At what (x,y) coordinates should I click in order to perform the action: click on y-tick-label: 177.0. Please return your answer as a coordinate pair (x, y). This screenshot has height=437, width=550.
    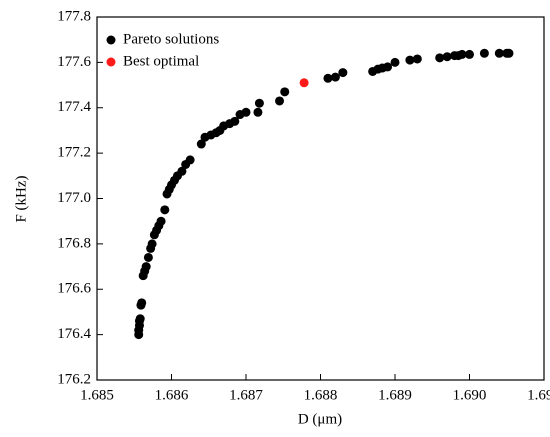
    Looking at the image, I should click on (74, 198).